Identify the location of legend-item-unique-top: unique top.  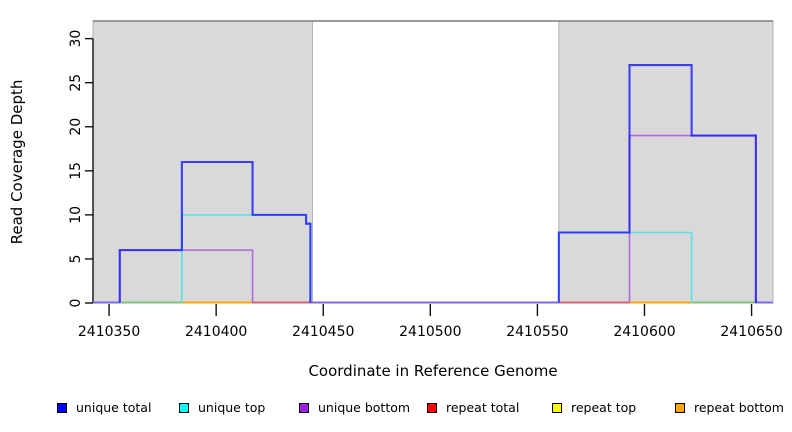
(222, 408).